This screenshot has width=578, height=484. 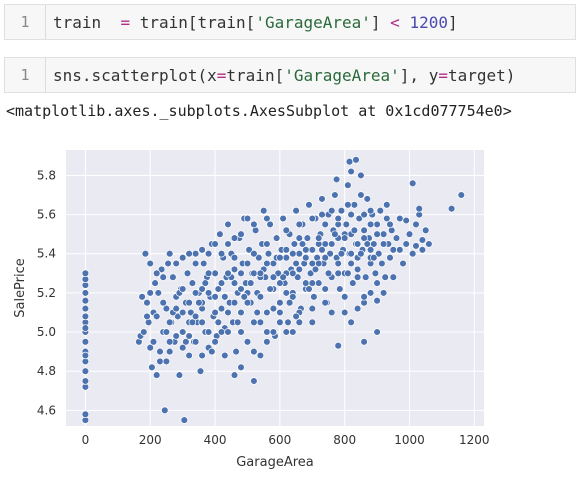 I want to click on cell-line-number: 1, so click(x=25, y=22).